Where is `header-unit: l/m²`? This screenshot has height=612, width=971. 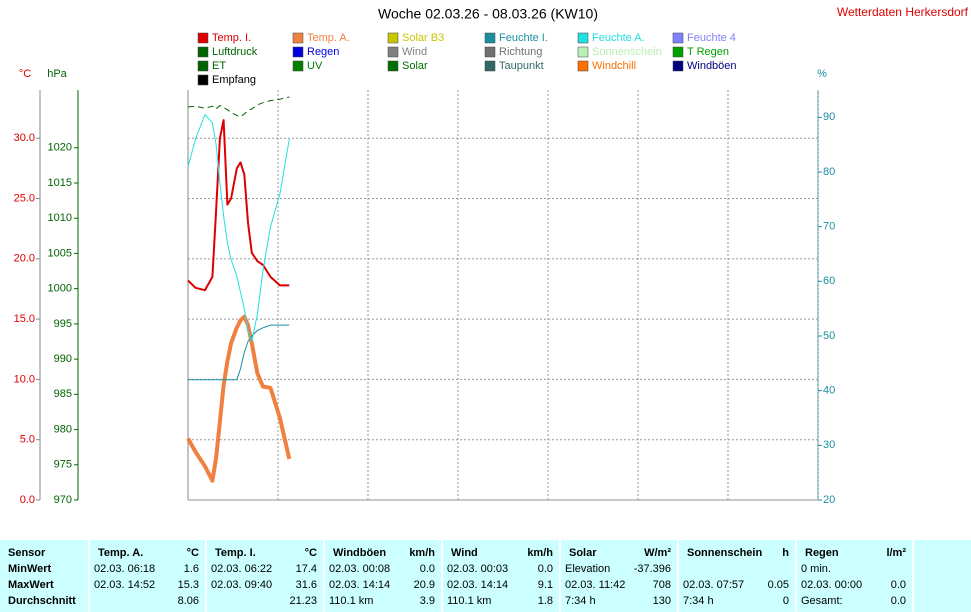 header-unit: l/m² is located at coordinates (896, 553).